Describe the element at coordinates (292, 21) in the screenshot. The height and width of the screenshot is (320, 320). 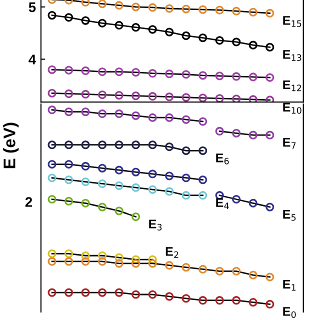
I see `series-label: E$_{15}$` at that location.